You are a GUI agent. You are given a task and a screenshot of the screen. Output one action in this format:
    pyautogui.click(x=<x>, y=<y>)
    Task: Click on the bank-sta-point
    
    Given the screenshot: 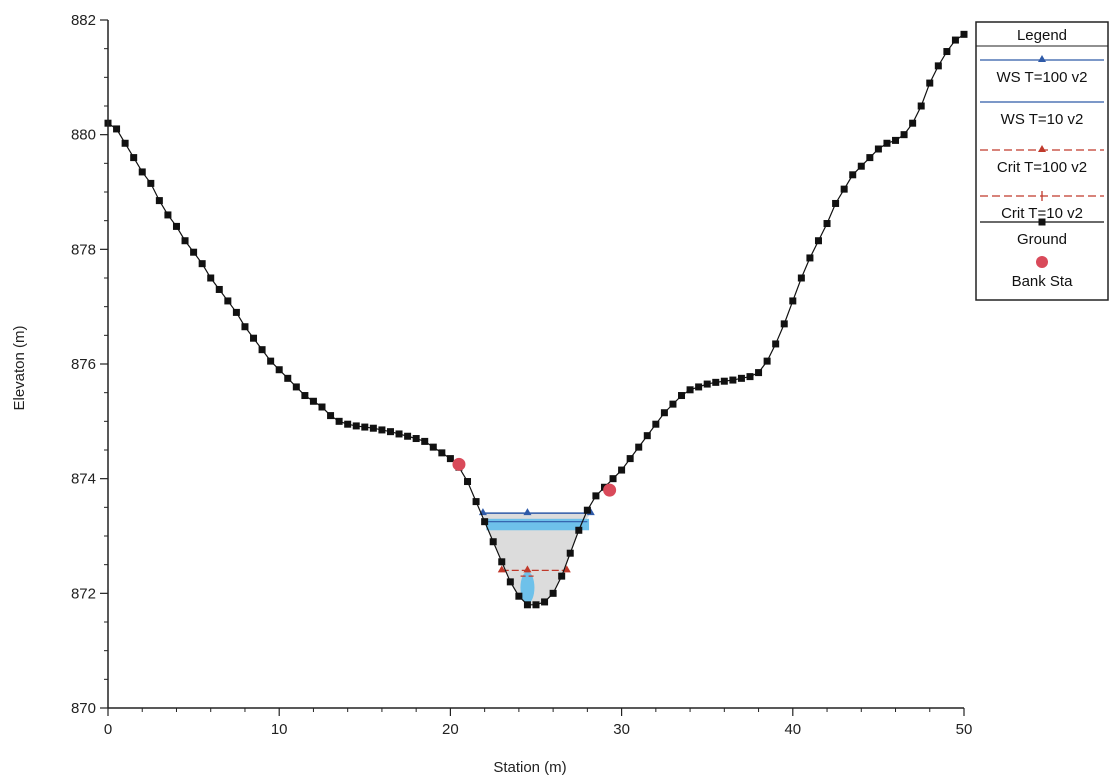 What is the action you would take?
    pyautogui.click(x=459, y=464)
    